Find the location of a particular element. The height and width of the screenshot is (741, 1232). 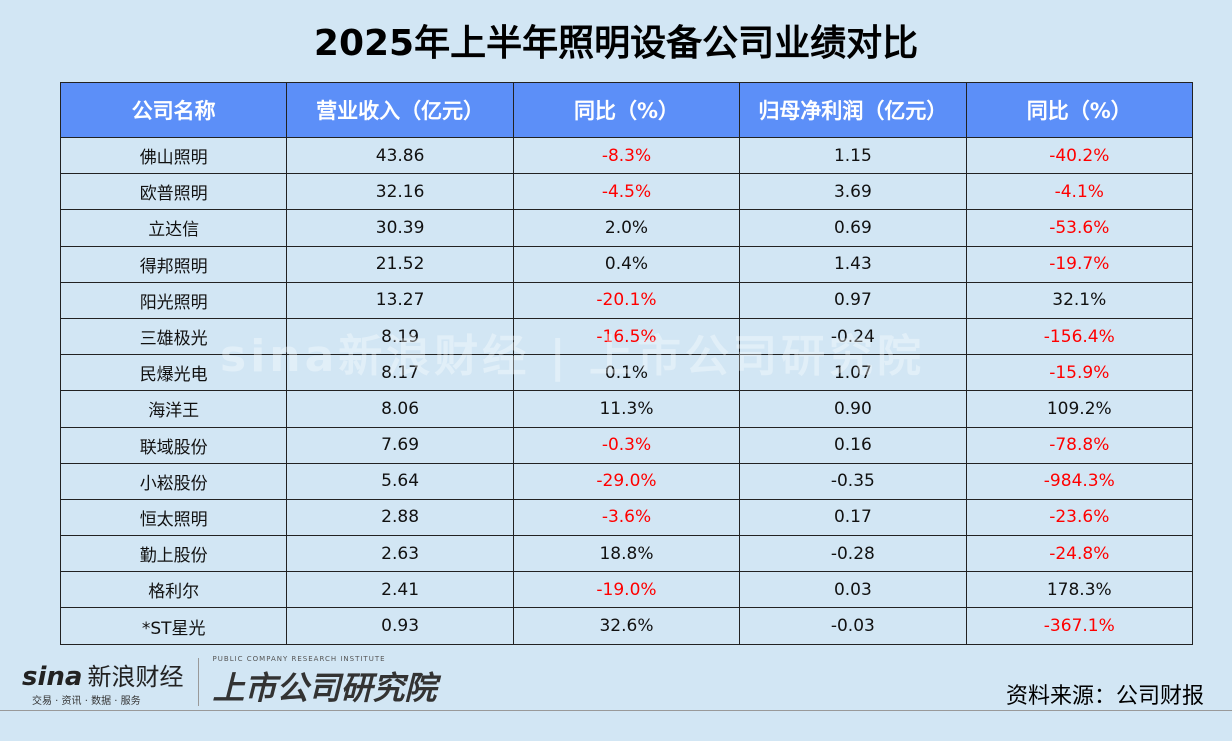

table-cell: -367.1% is located at coordinates (1079, 626).